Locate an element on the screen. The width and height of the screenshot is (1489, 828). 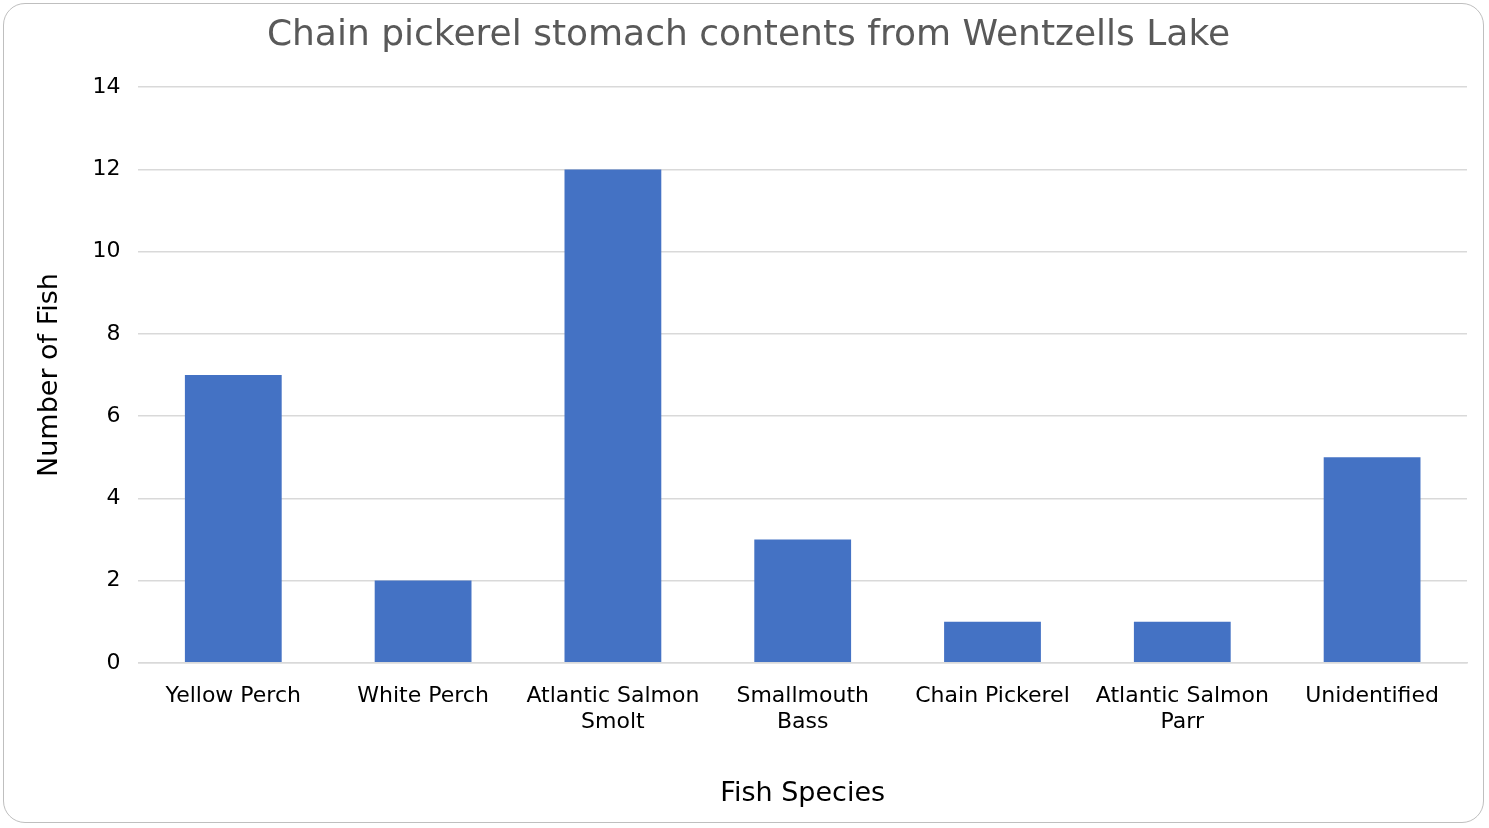
y-tick-label: 10 is located at coordinates (106, 250).